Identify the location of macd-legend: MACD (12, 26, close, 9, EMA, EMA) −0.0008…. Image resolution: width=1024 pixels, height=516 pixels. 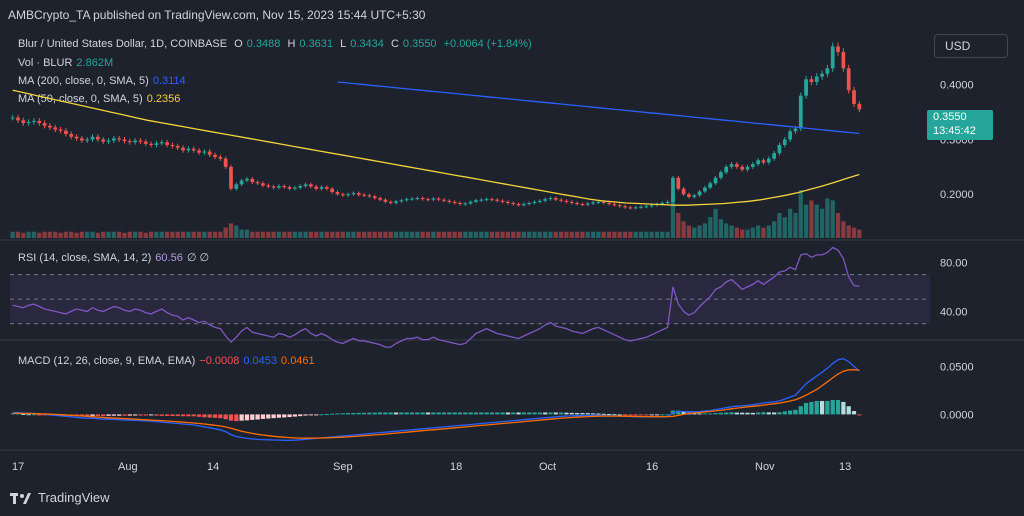
(168, 361).